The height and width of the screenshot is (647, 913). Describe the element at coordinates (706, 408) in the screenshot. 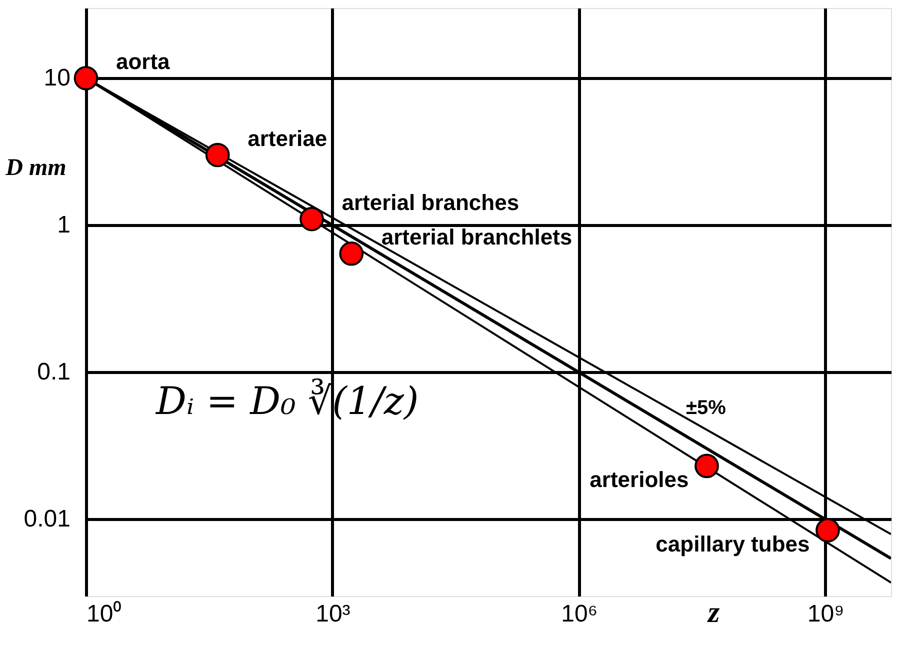

I see `annotation: ±5%` at that location.